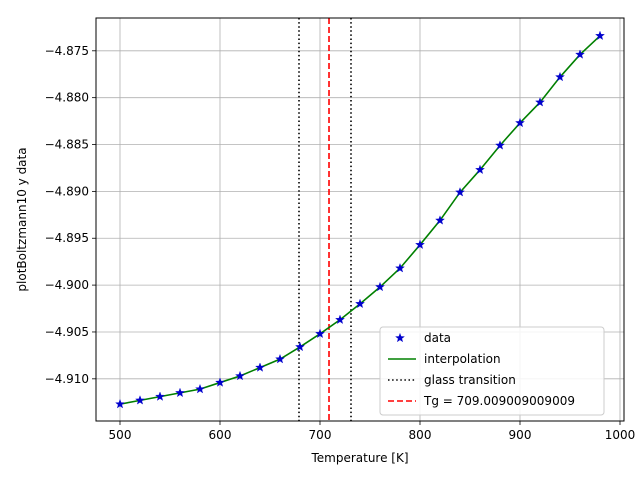 This screenshot has width=640, height=480. Describe the element at coordinates (470, 380) in the screenshot. I see `legend-label: glass transition` at that location.